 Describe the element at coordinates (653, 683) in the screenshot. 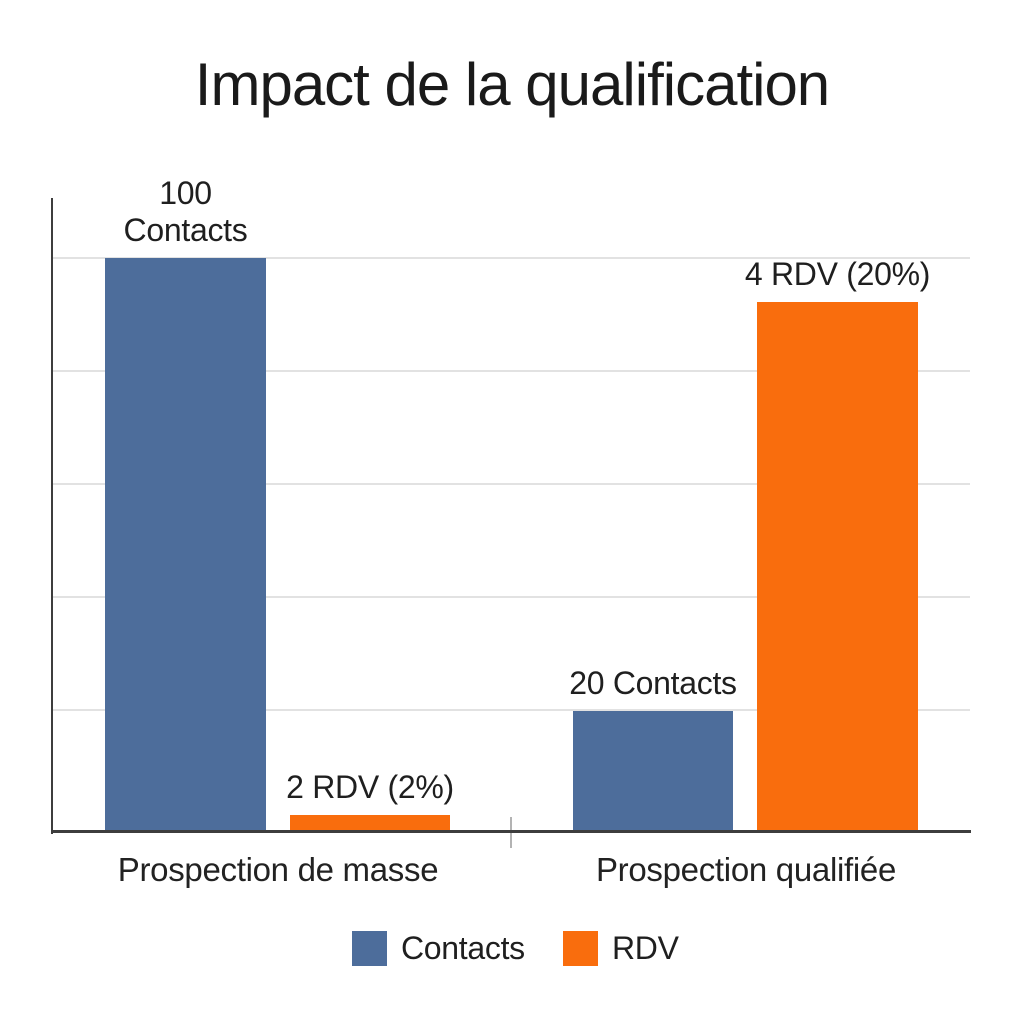

I see `bar-value-label: 20 Contacts` at that location.